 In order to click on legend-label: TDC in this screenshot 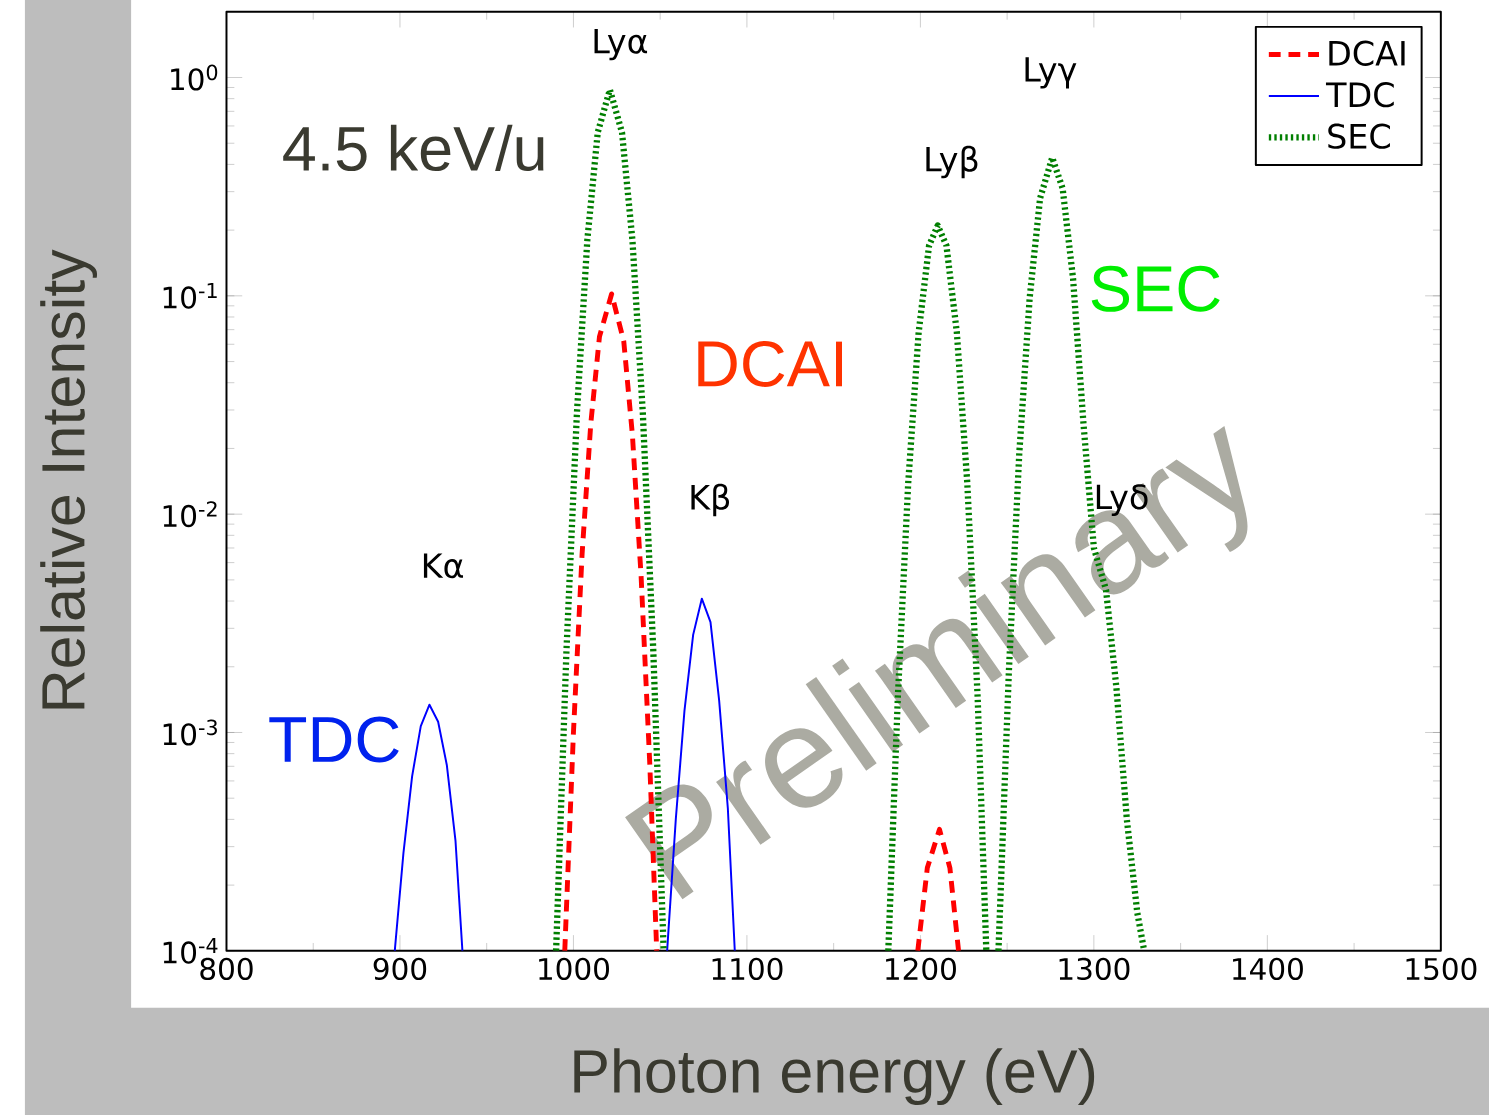, I will do `click(1359, 95)`.